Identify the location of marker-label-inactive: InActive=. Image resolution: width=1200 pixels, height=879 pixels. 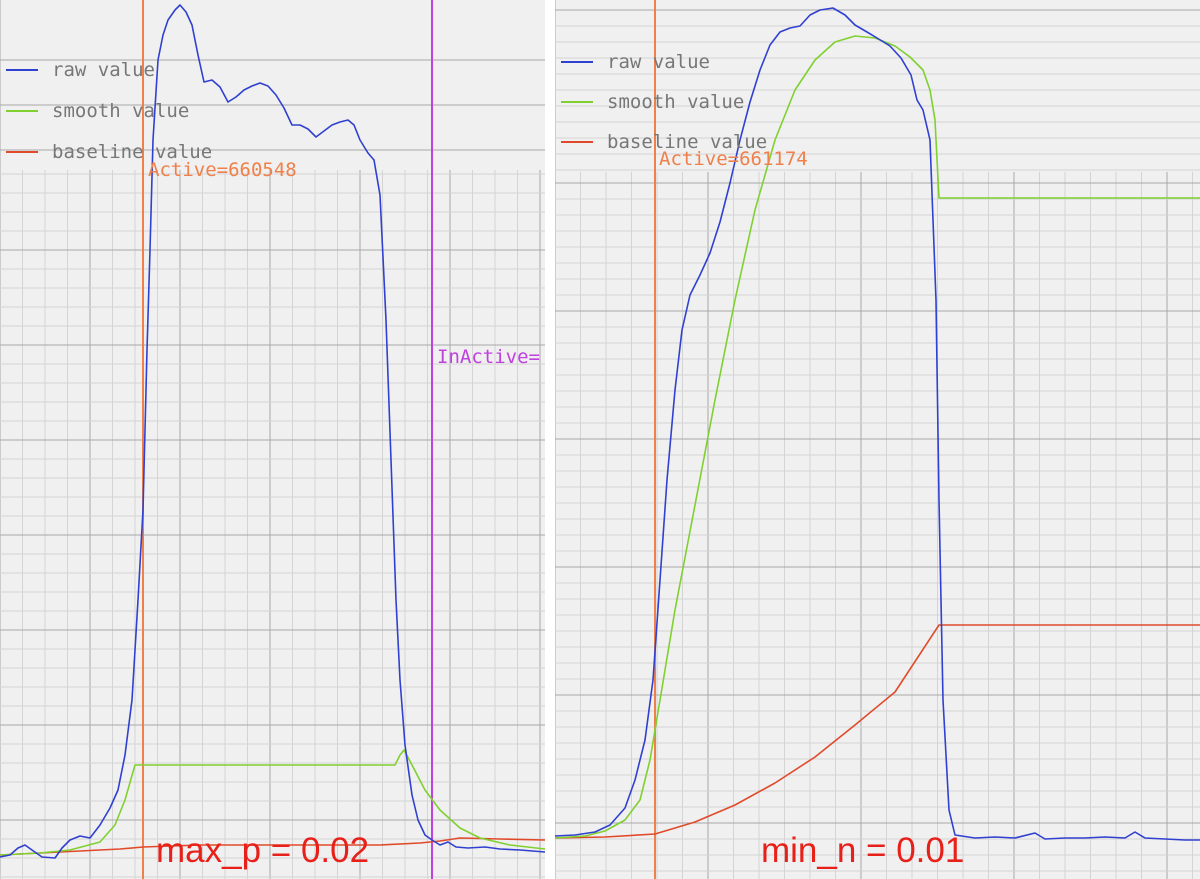
(488, 357).